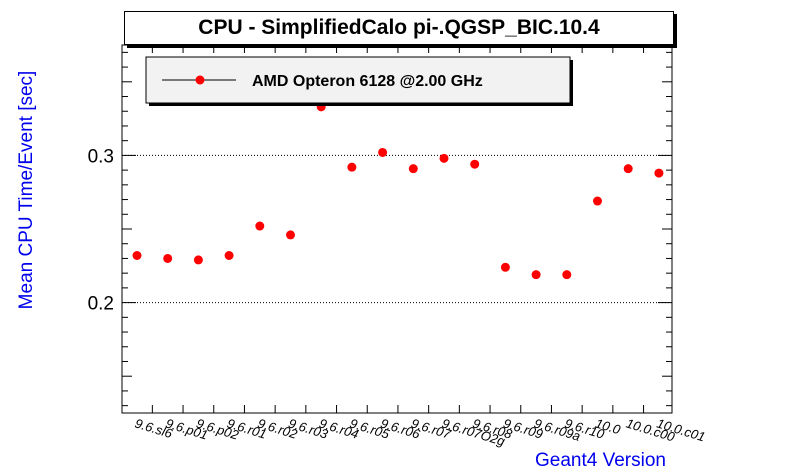 The width and height of the screenshot is (796, 472). What do you see at coordinates (200, 80) in the screenshot?
I see `legend-marker-swatch` at bounding box center [200, 80].